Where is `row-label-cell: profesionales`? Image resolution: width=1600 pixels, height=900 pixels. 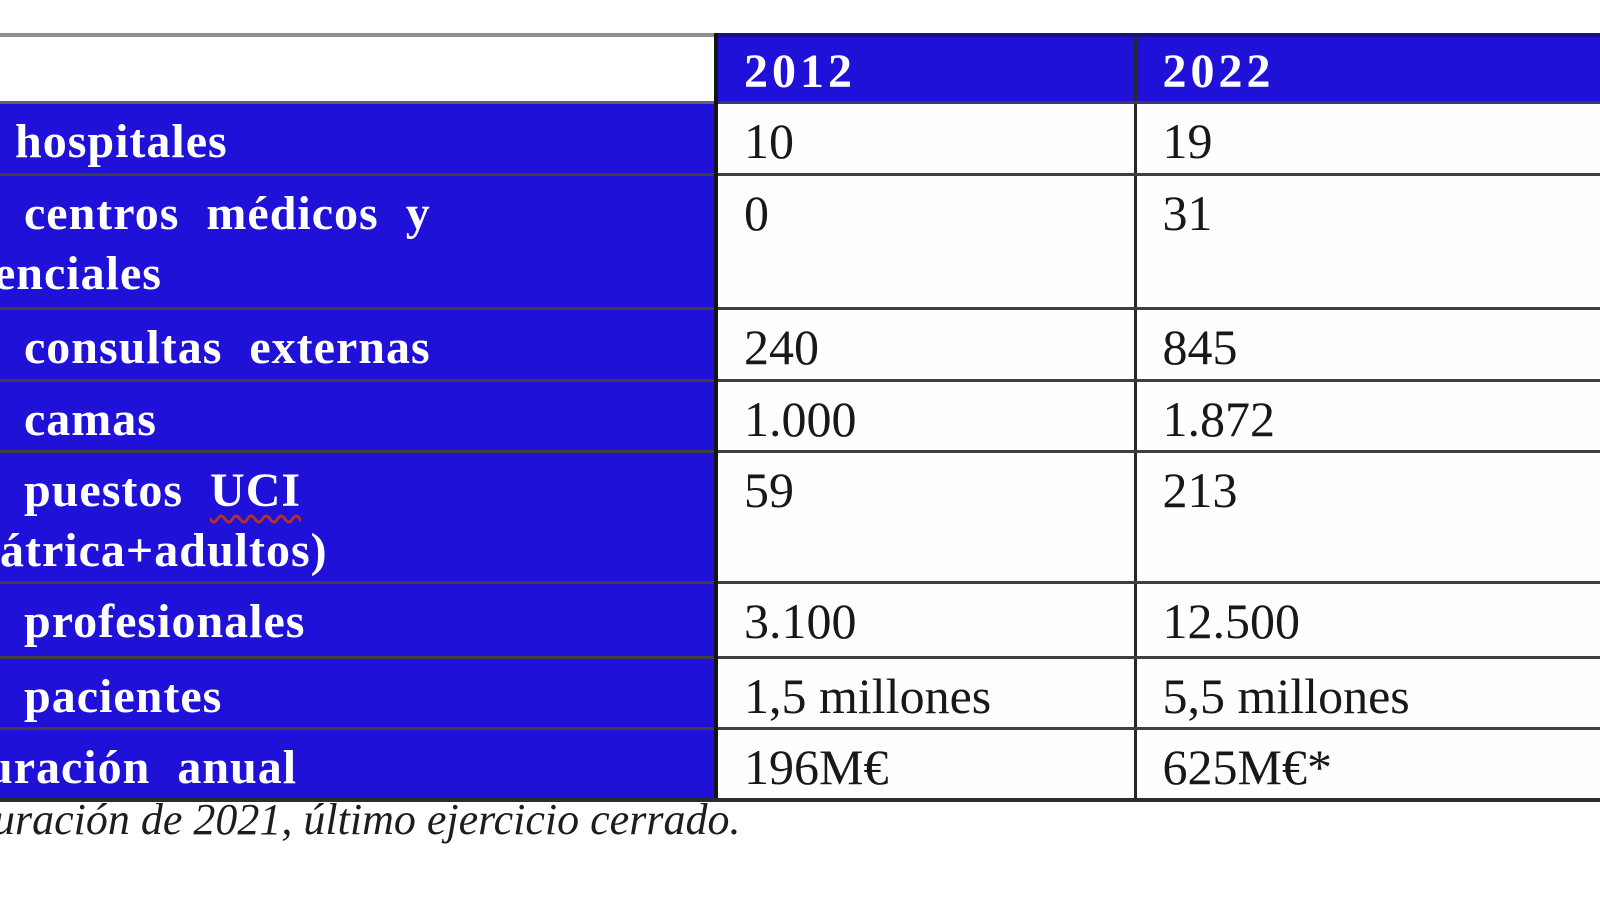 row-label-cell: profesionales is located at coordinates (359, 620).